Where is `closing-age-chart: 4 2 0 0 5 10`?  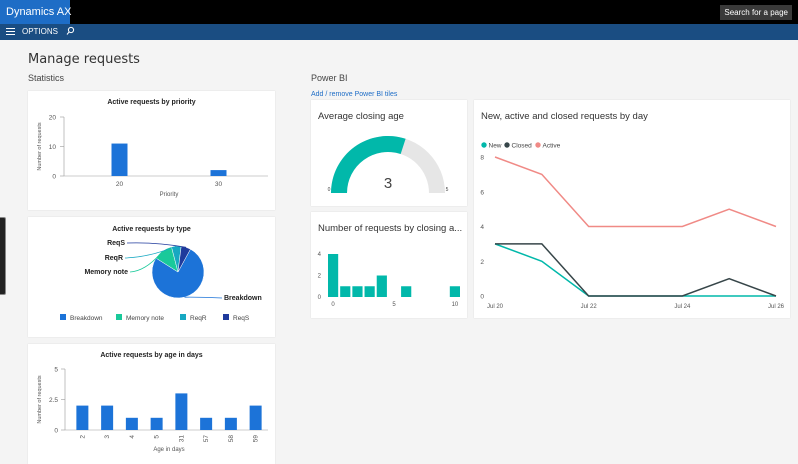 closing-age-chart: 4 2 0 0 5 10 is located at coordinates (389, 280).